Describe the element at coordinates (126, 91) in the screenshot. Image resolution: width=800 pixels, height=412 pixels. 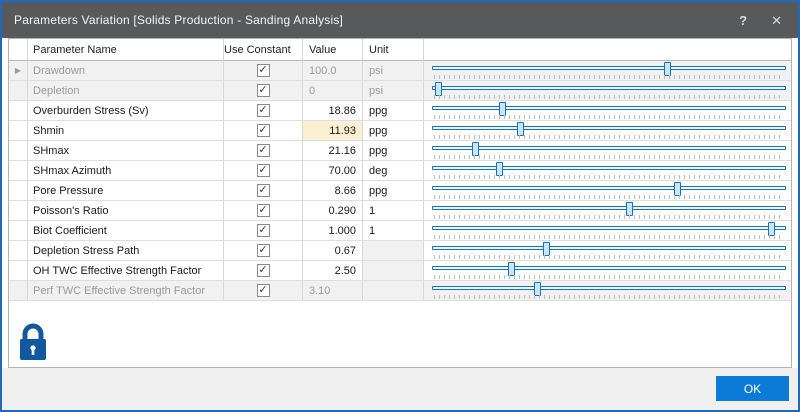
I see `parameter-name-cell: Depletion` at that location.